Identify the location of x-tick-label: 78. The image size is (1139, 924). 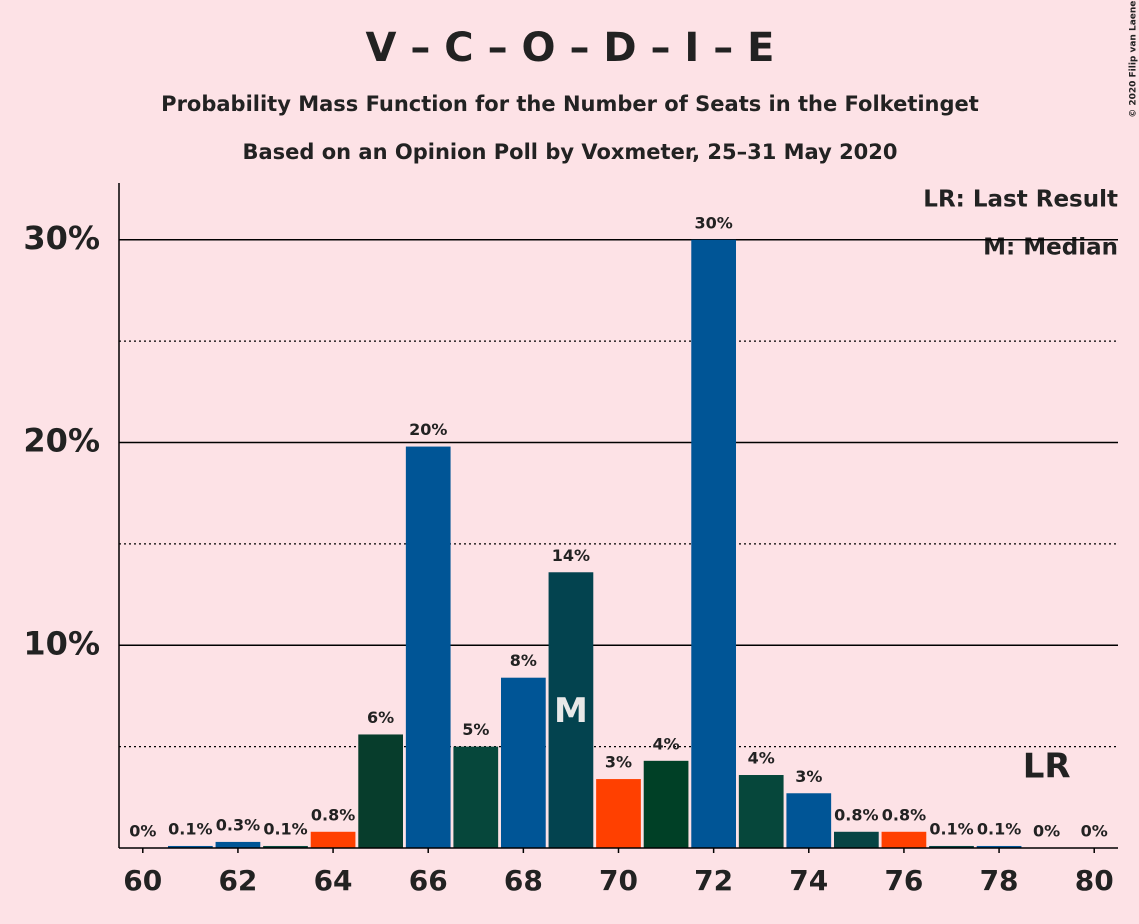
(999, 880).